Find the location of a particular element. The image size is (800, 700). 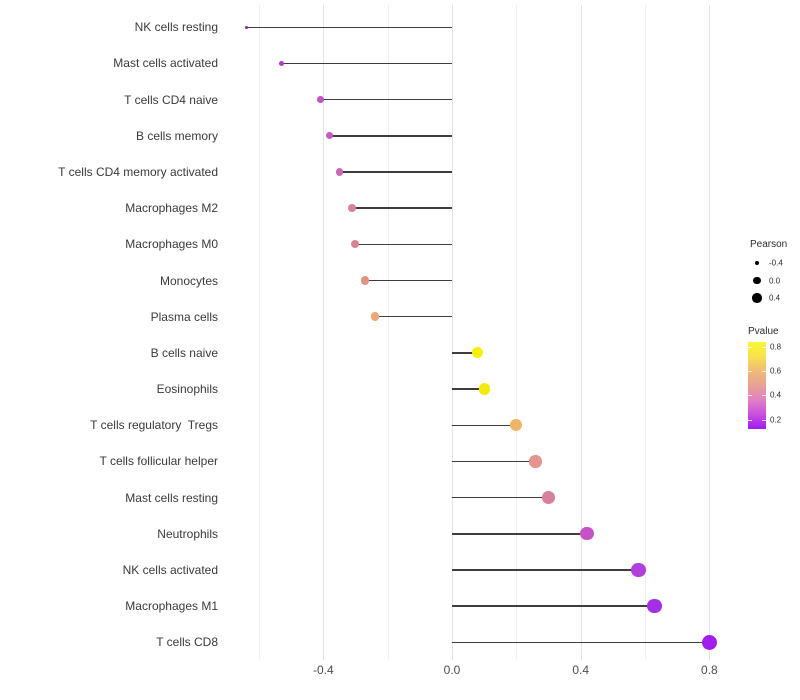

category-label: Plasma cells is located at coordinates (184, 316).